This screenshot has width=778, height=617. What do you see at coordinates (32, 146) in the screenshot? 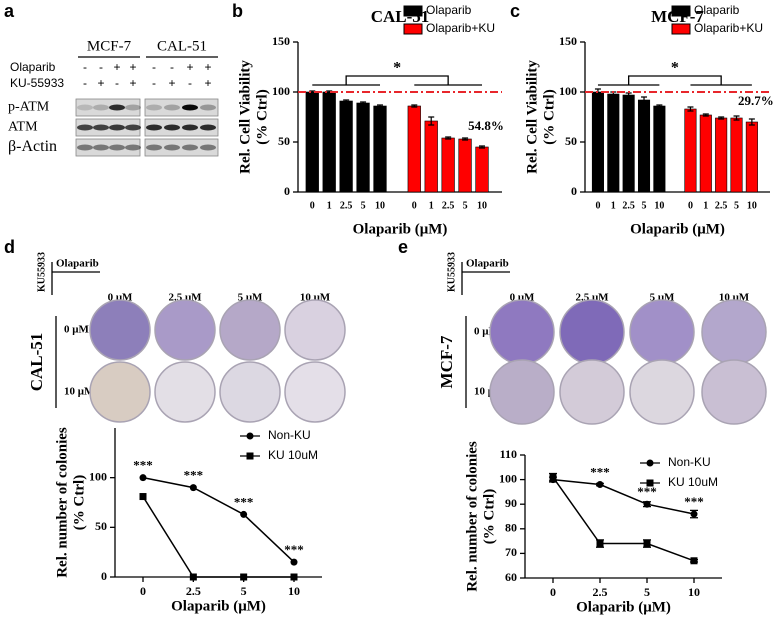
I see `band-label: β-Actin` at bounding box center [32, 146].